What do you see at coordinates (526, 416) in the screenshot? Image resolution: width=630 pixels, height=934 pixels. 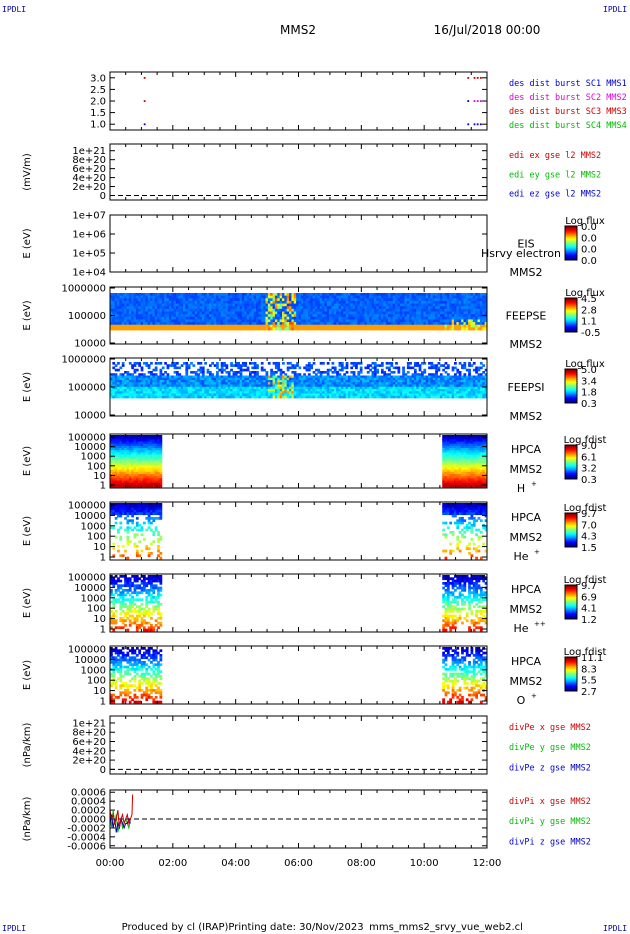 I see `panel-4-spacecraft-name: MMS2` at bounding box center [526, 416].